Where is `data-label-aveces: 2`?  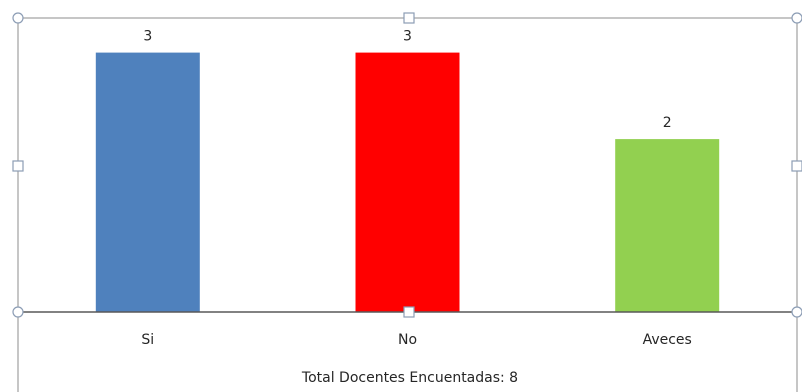 data-label-aveces: 2 is located at coordinates (667, 123).